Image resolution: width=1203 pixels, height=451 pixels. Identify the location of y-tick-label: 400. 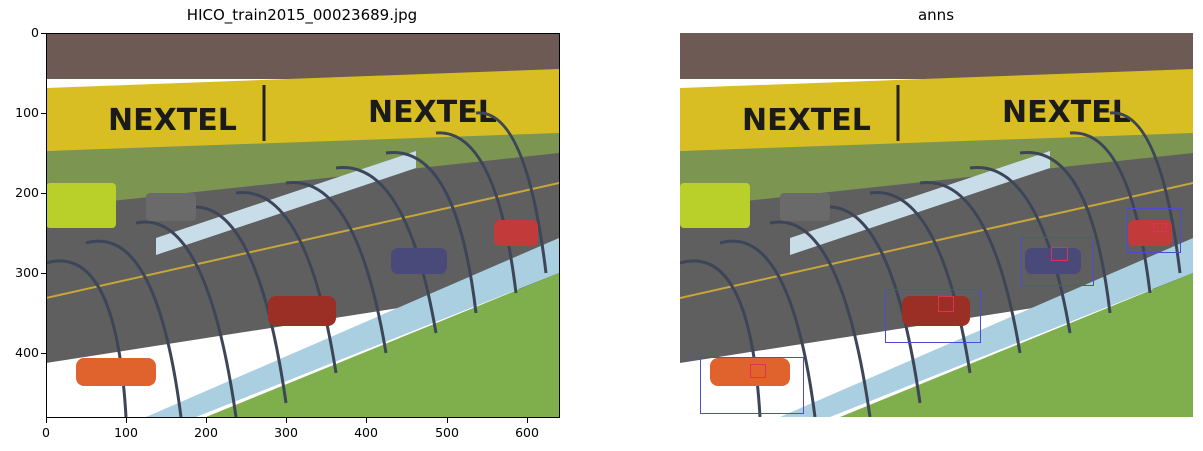
(27, 352).